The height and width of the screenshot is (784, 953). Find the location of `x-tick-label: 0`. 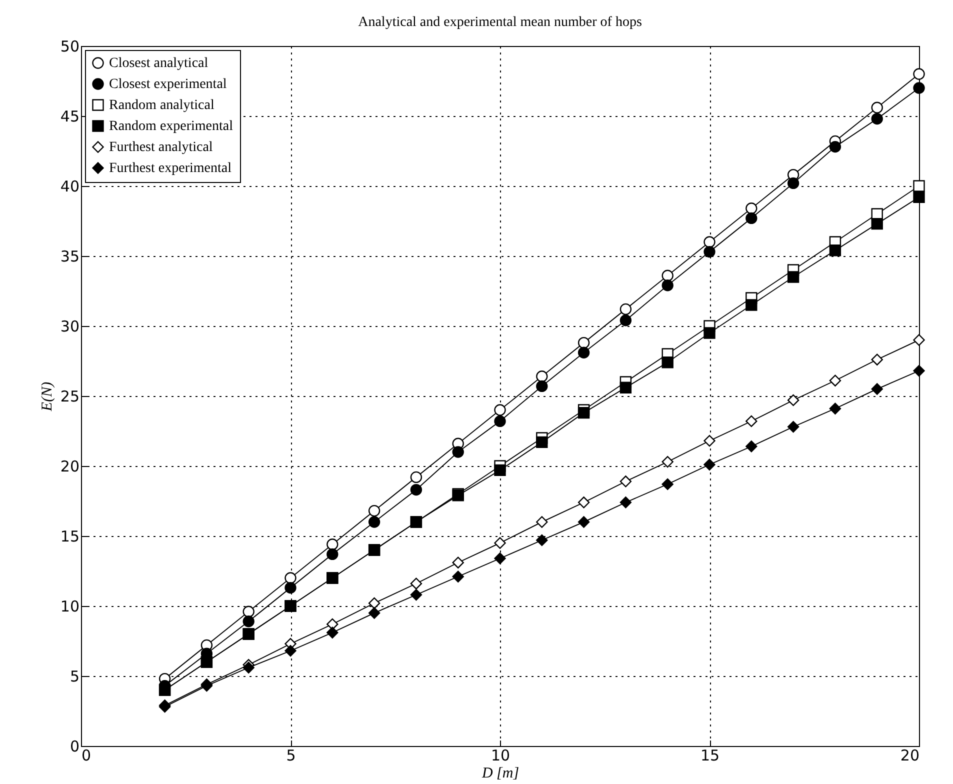

x-tick-label: 0 is located at coordinates (87, 755).